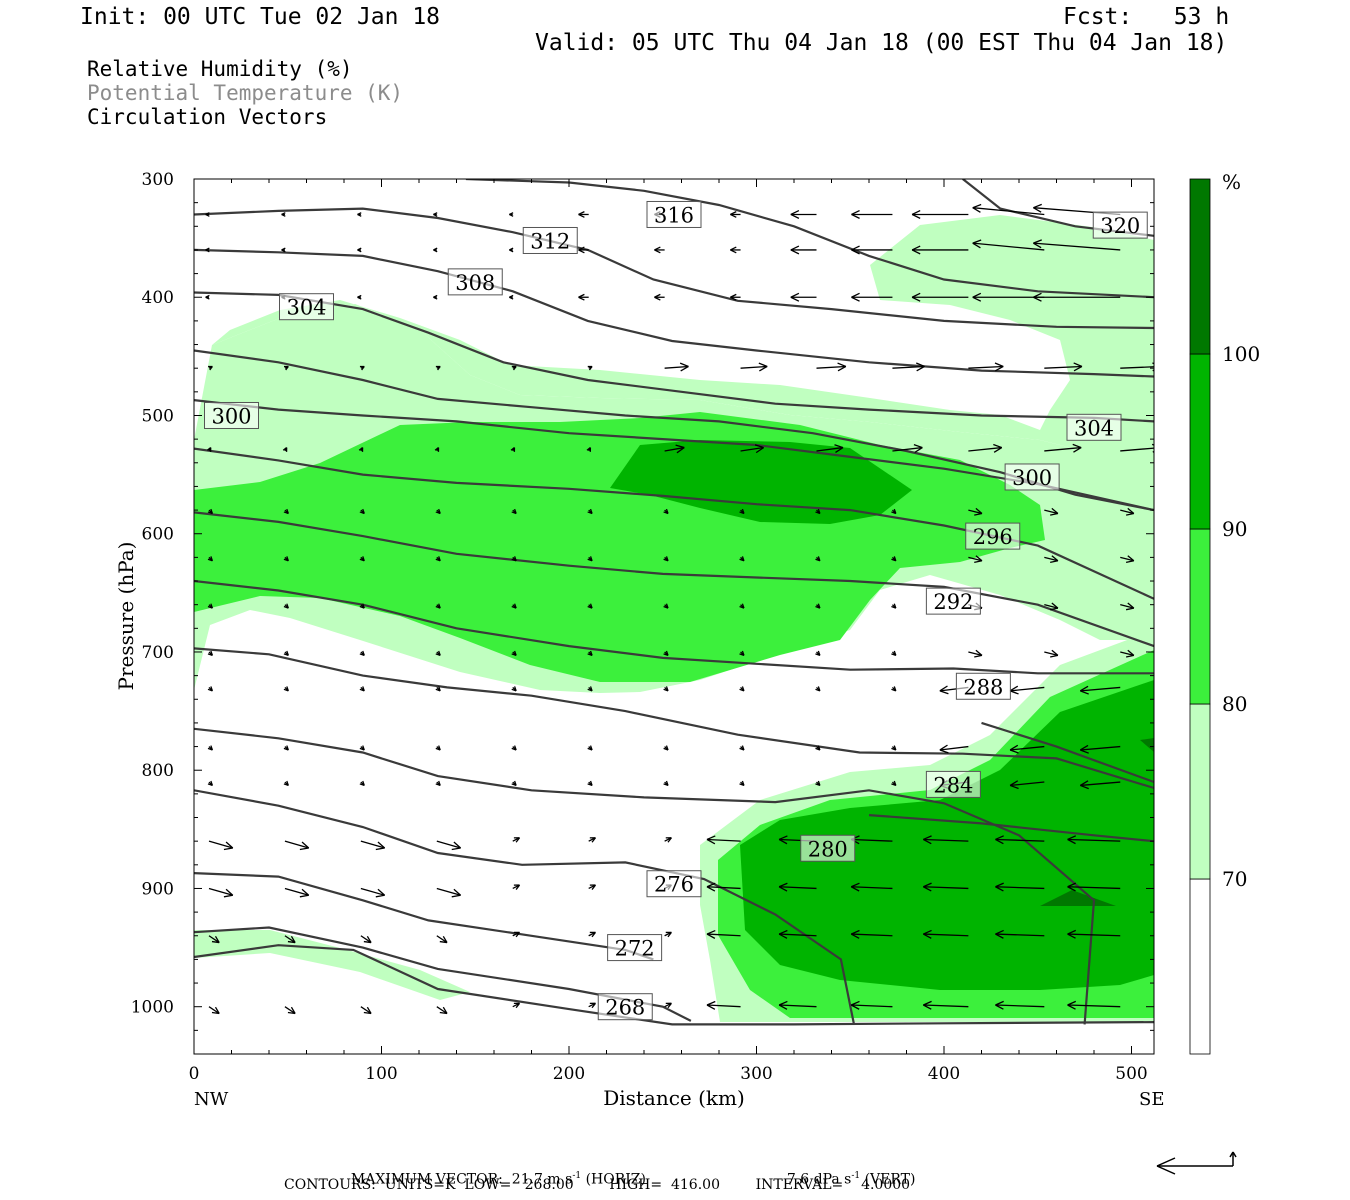 This screenshot has height=1200, width=1350. What do you see at coordinates (1234, 879) in the screenshot?
I see `colorbar-label: 70` at bounding box center [1234, 879].